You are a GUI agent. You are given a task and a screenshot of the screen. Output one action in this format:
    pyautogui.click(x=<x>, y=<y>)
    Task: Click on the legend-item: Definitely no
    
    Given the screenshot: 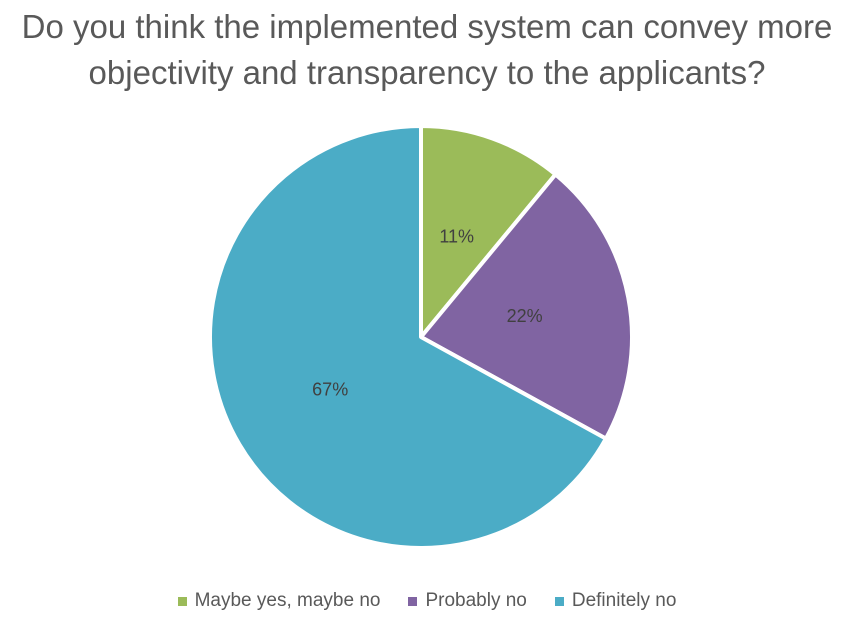 What is the action you would take?
    pyautogui.click(x=615, y=601)
    